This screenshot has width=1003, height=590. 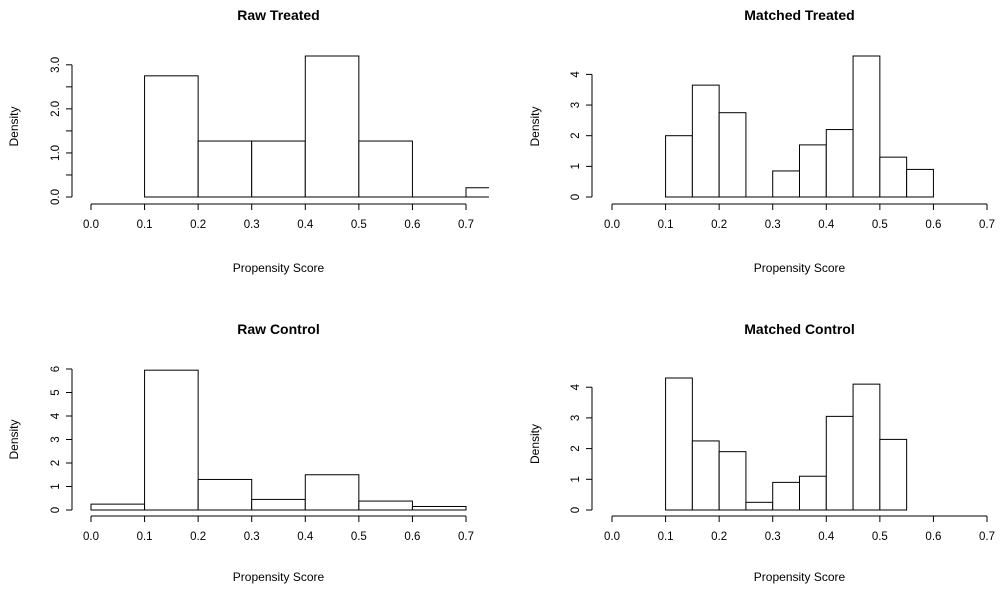 I want to click on panel-title: Raw Treated, so click(x=278, y=15).